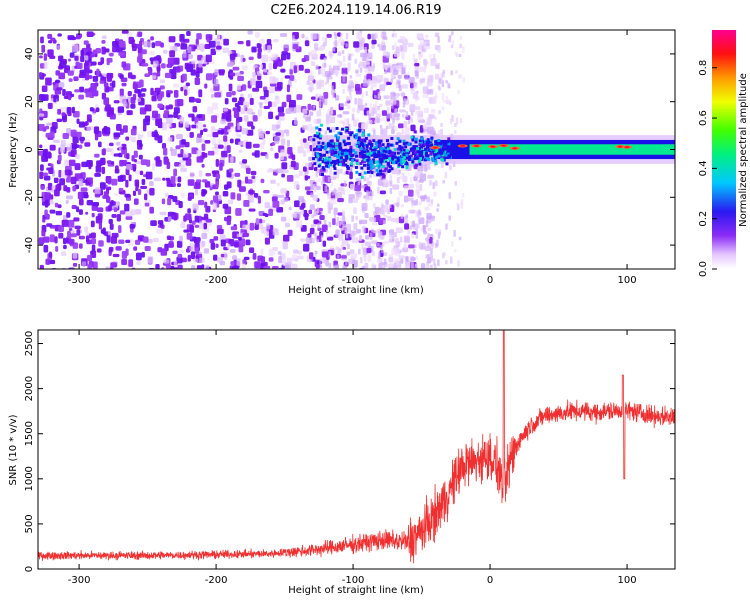 The height and width of the screenshot is (600, 750). I want to click on spectrogram-x-tick-label: -100, so click(353, 280).